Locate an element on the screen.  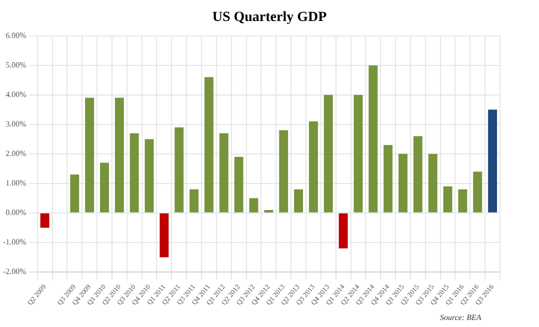
y-tick-label: 5.00% is located at coordinates (16, 65).